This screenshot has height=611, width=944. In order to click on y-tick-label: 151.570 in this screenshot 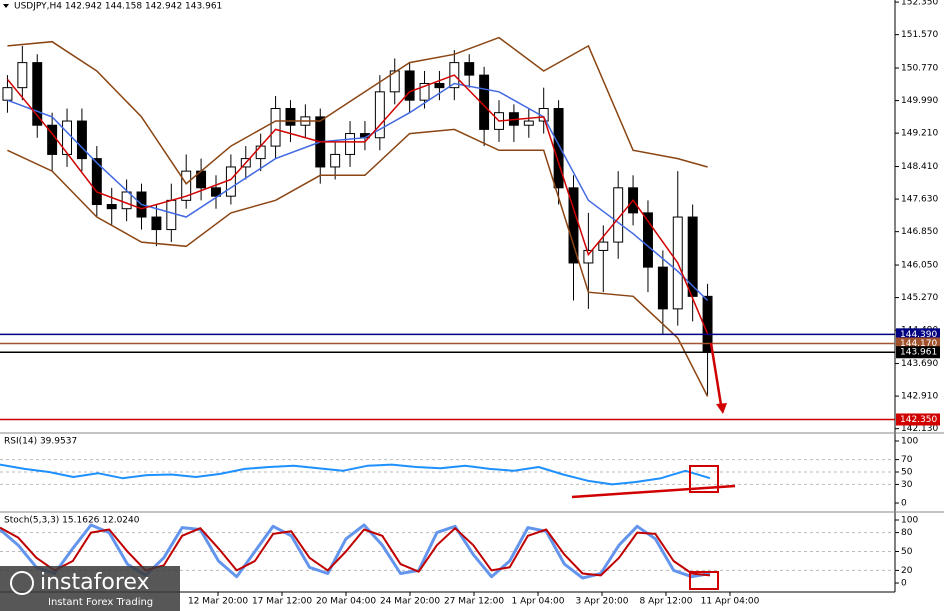, I will do `click(919, 35)`.